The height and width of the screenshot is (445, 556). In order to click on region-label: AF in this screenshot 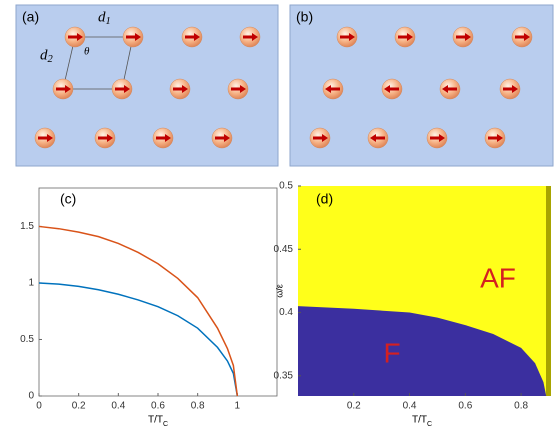, I will do `click(498, 277)`.